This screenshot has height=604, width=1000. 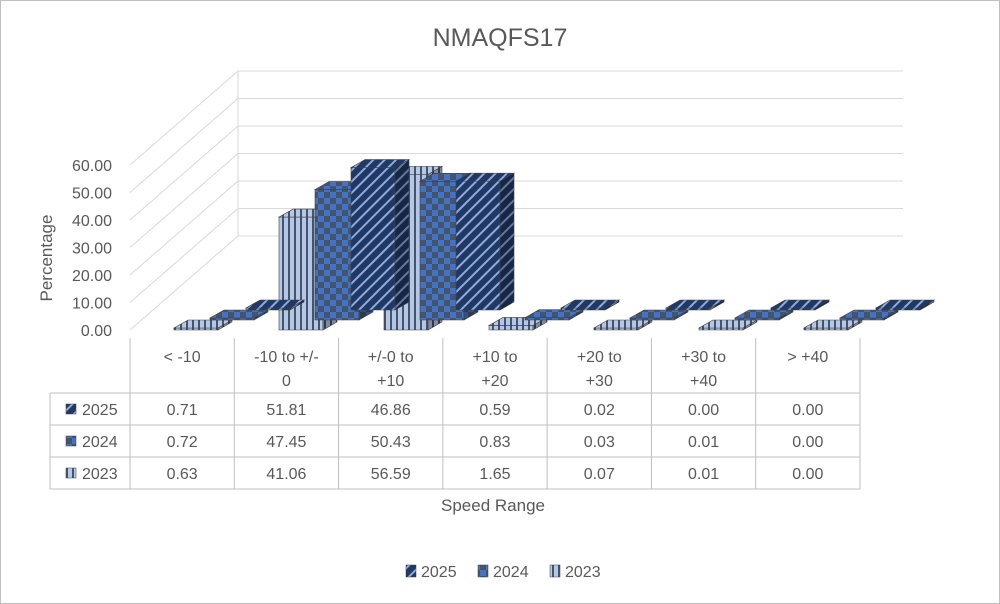 I want to click on y-tick-label: 20.00, so click(x=92, y=276).